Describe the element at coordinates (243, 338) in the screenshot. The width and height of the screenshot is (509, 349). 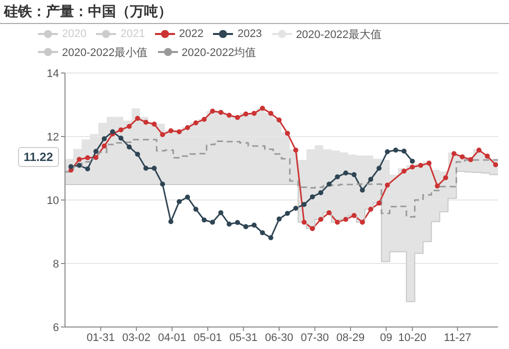
I see `x-tick-label: 05-31` at that location.